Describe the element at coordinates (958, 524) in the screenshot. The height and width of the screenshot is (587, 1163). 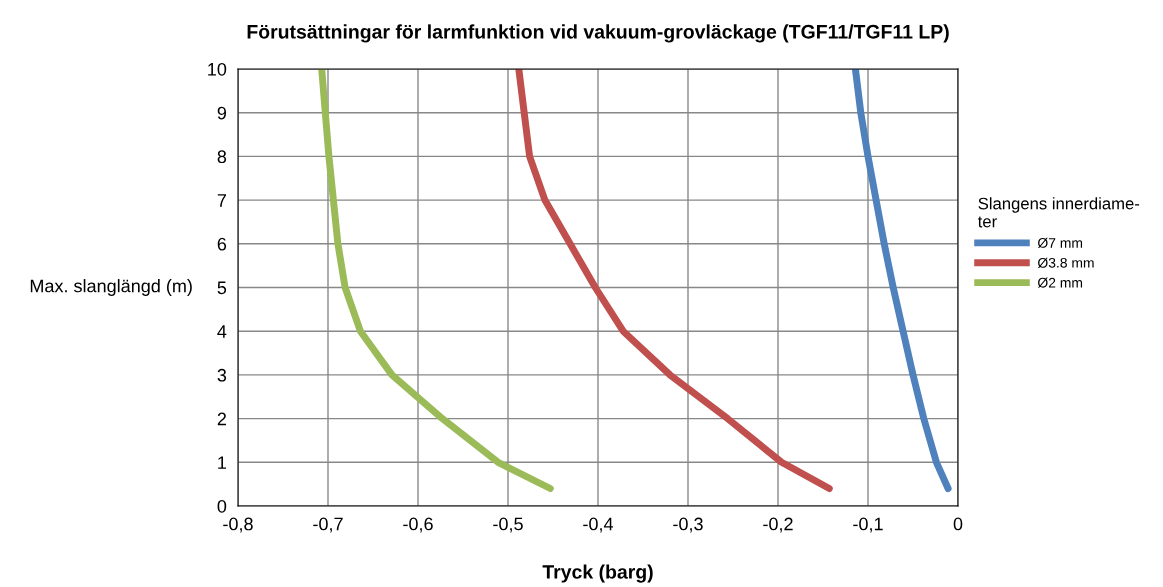
I see `x-tick-label: 0` at that location.